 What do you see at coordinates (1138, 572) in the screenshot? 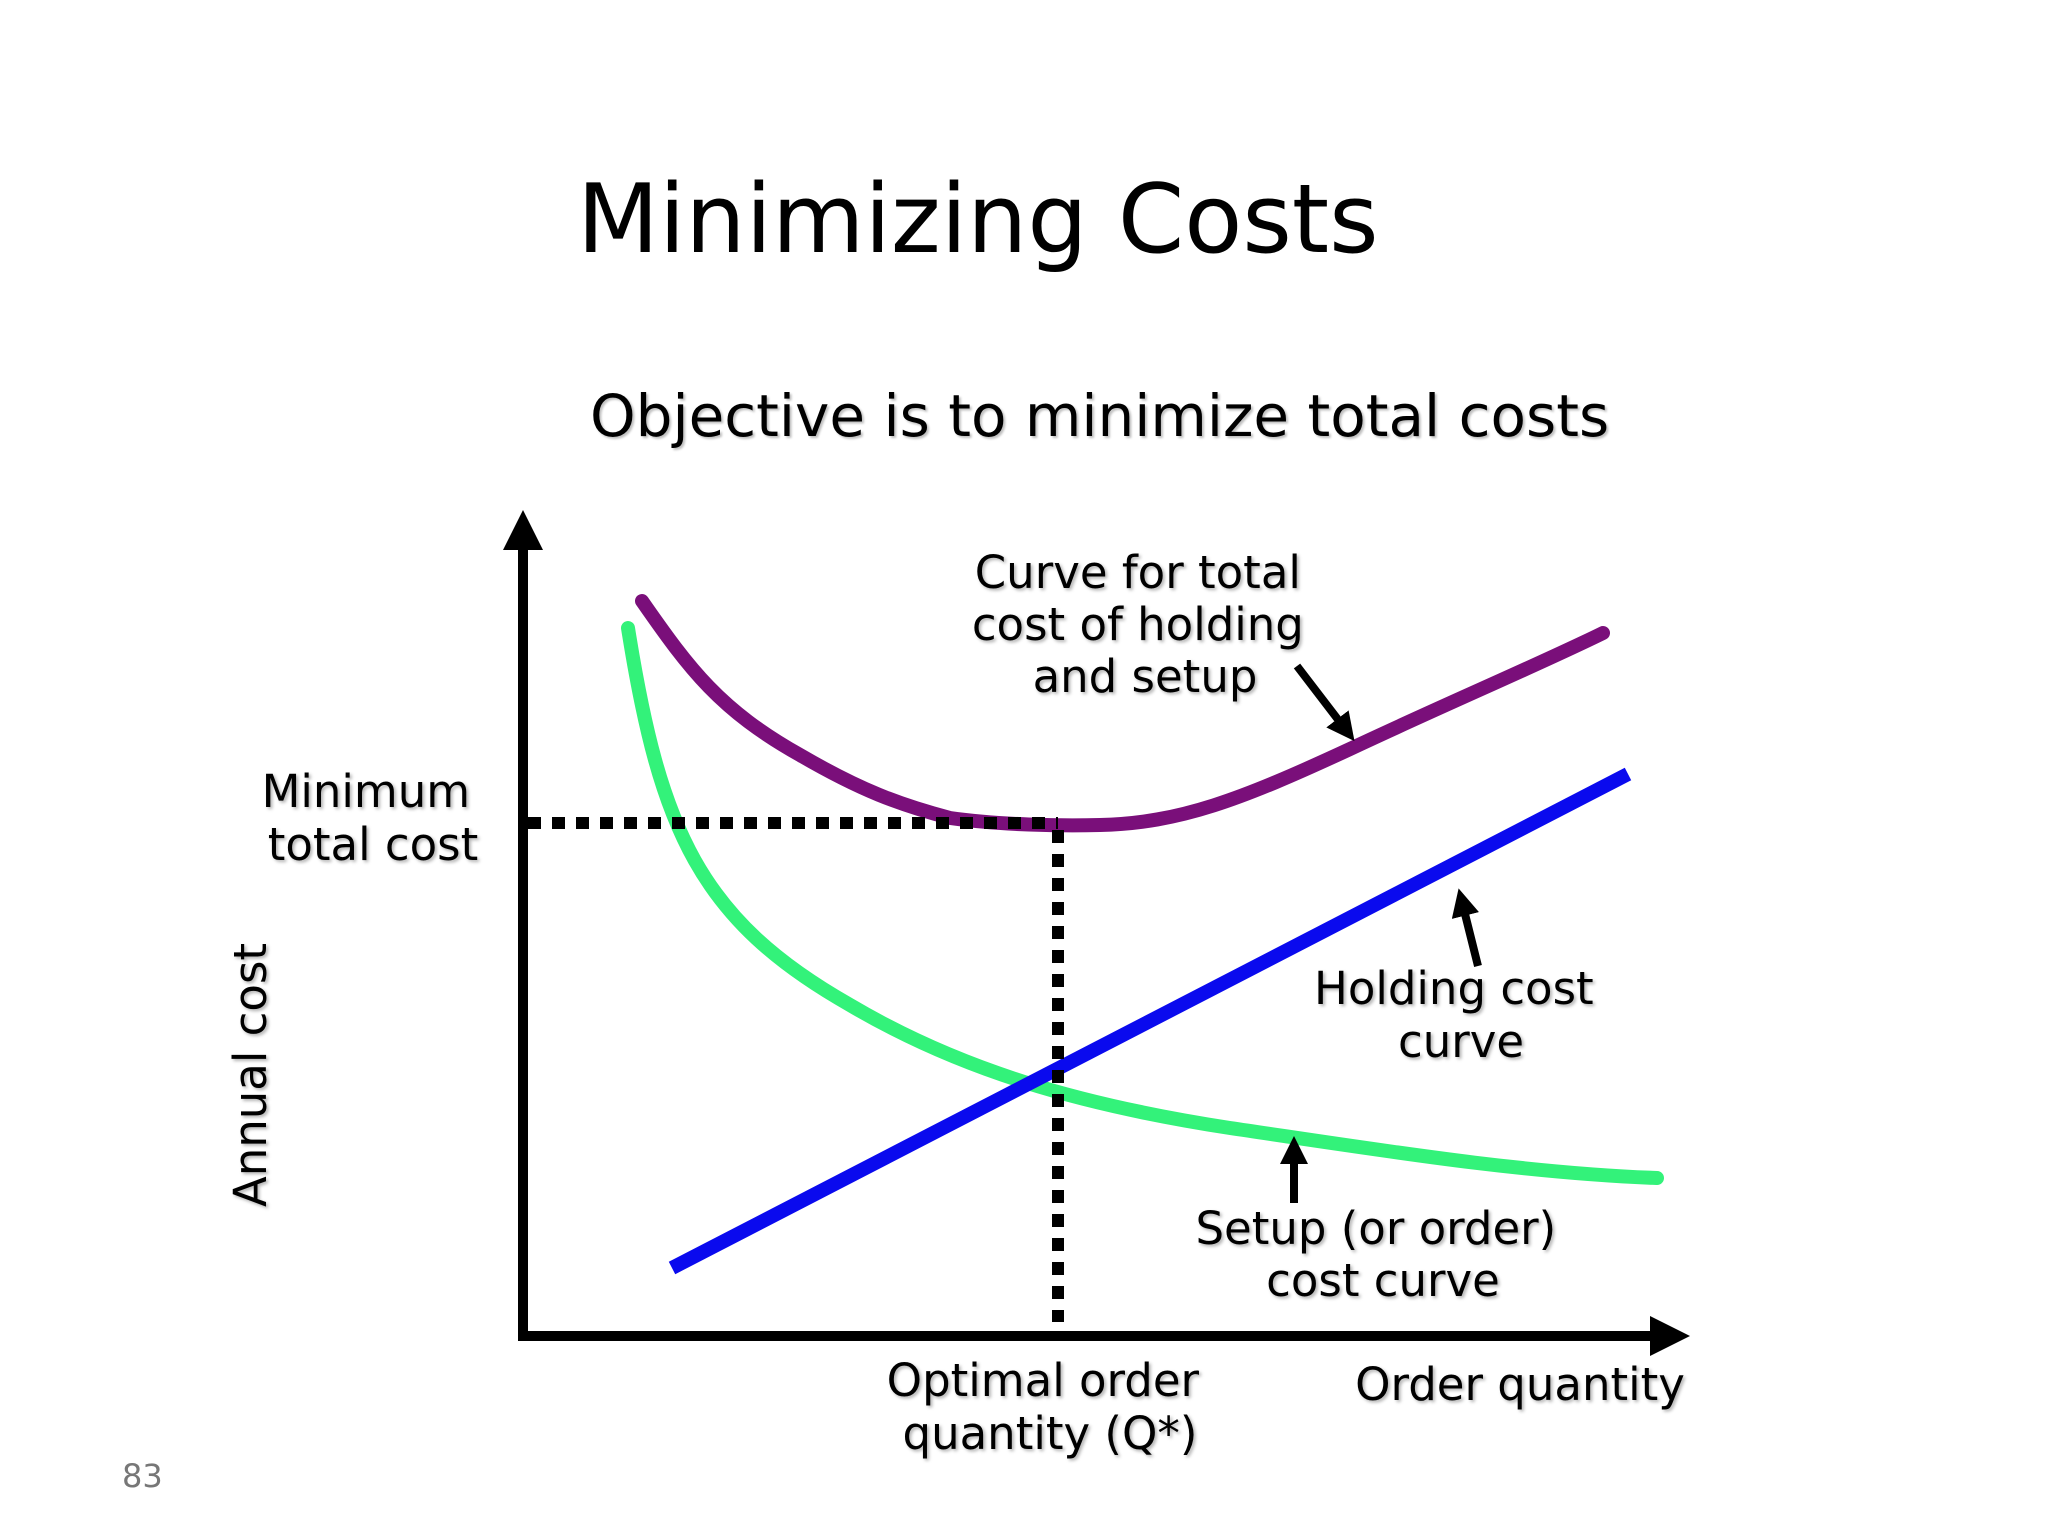
I see `total-cost-label-line-1: Curve for total` at bounding box center [1138, 572].